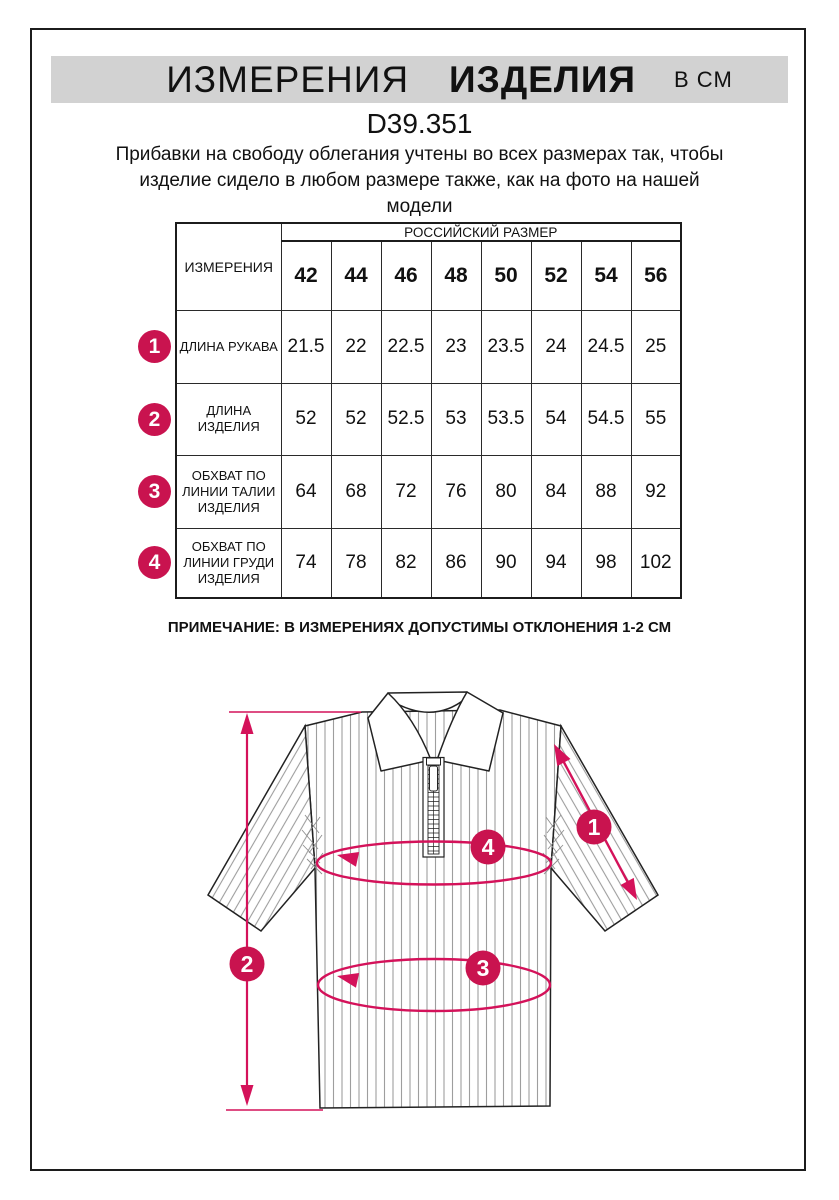 This screenshot has width=839, height=1200. I want to click on cell-value: 54, so click(556, 419).